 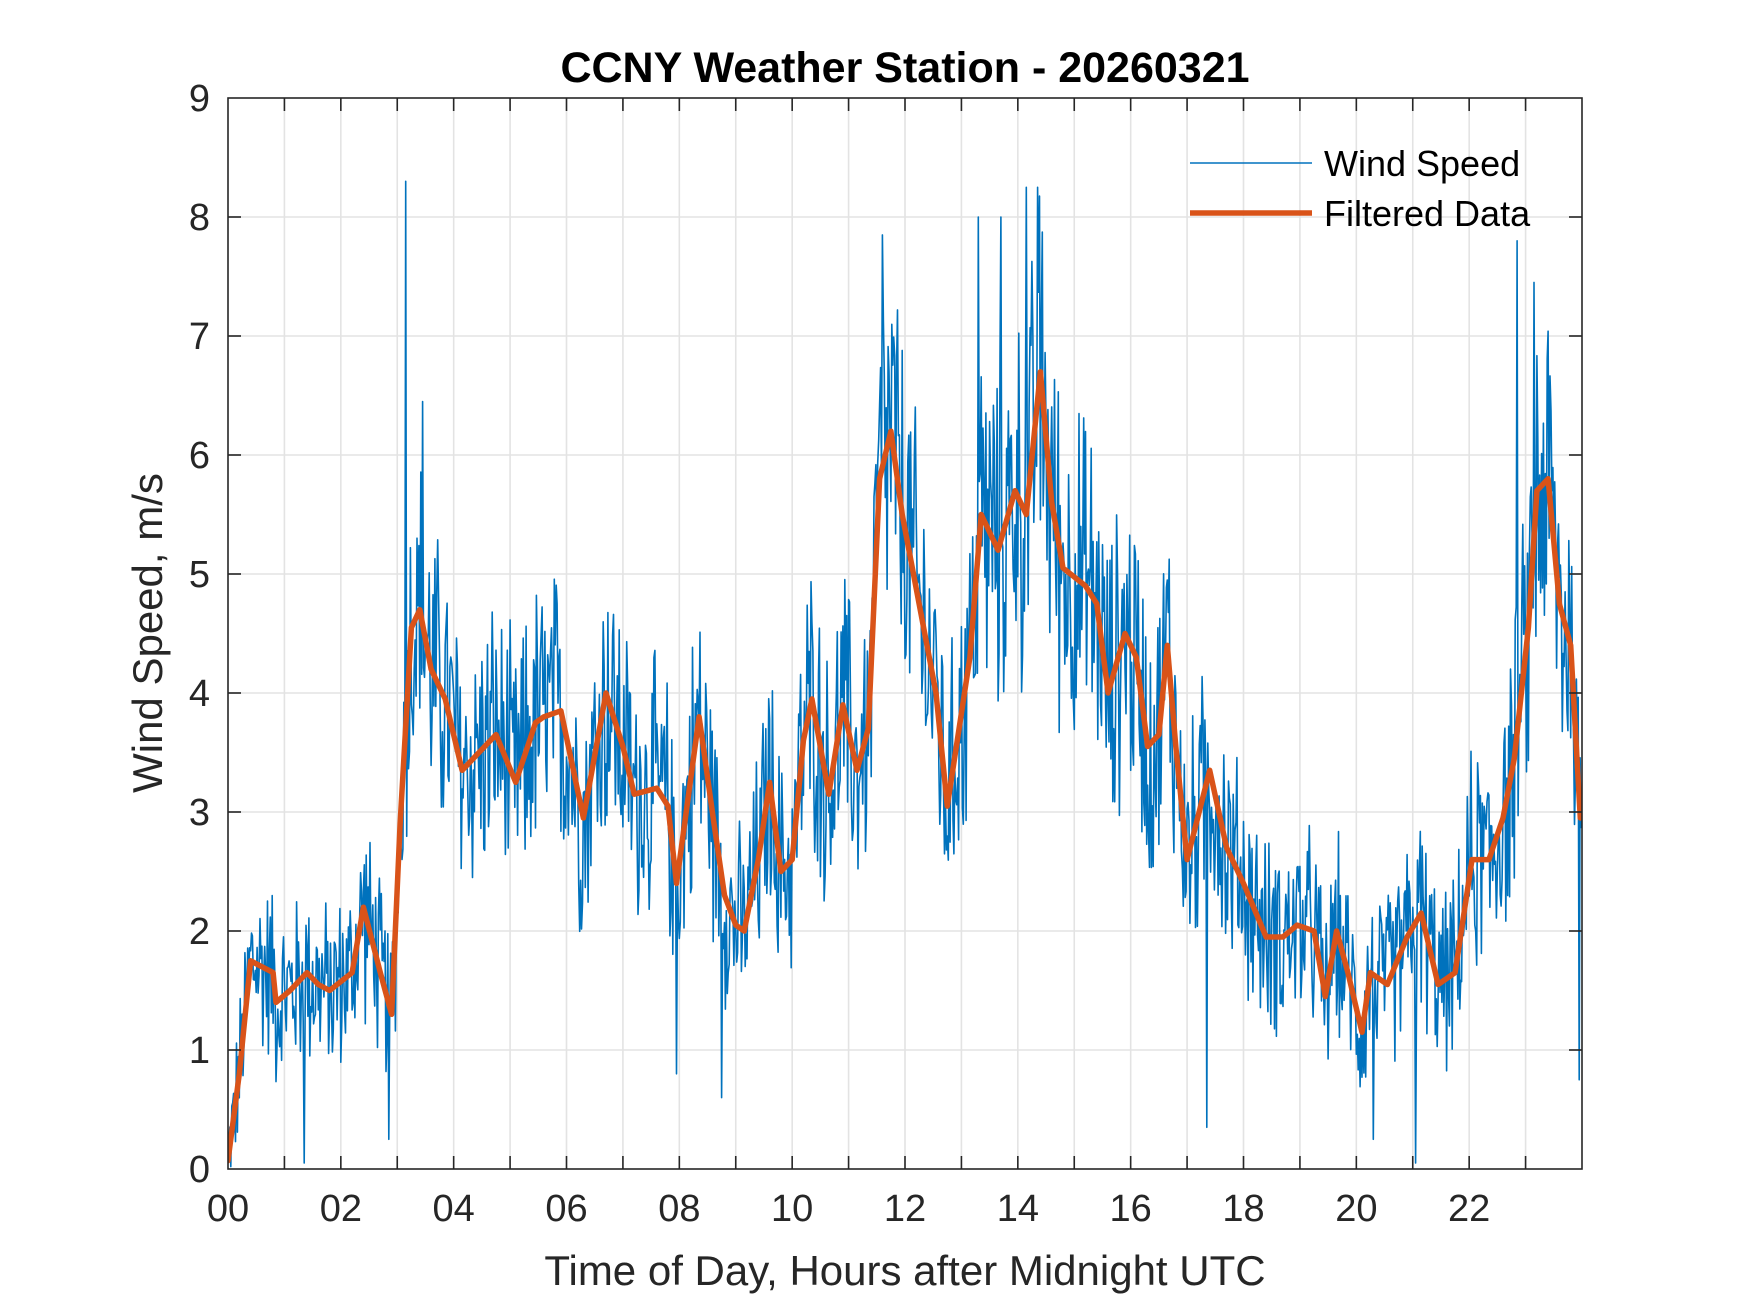 What do you see at coordinates (1356, 1209) in the screenshot?
I see `x-tick-label: 20` at bounding box center [1356, 1209].